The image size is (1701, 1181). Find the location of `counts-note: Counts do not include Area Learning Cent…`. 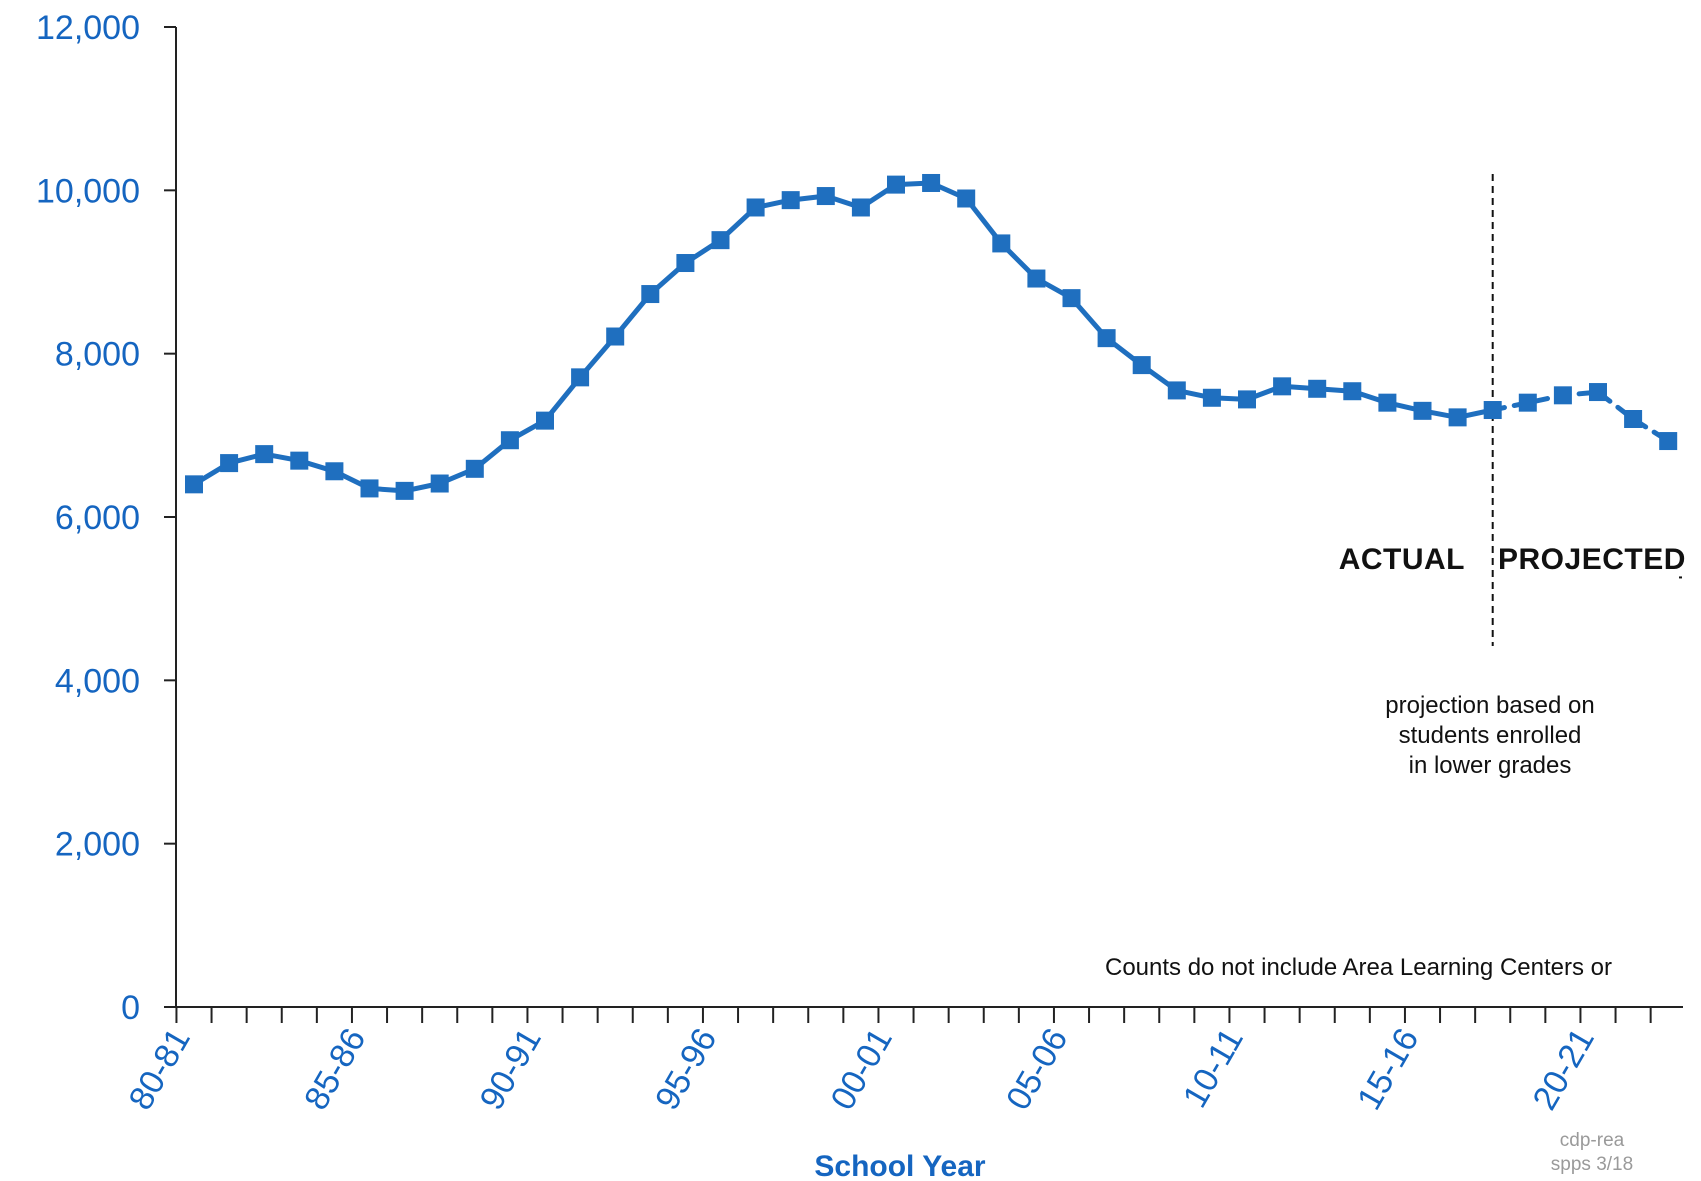

counts-note: Counts do not include Area Learning Cent… is located at coordinates (1358, 967).